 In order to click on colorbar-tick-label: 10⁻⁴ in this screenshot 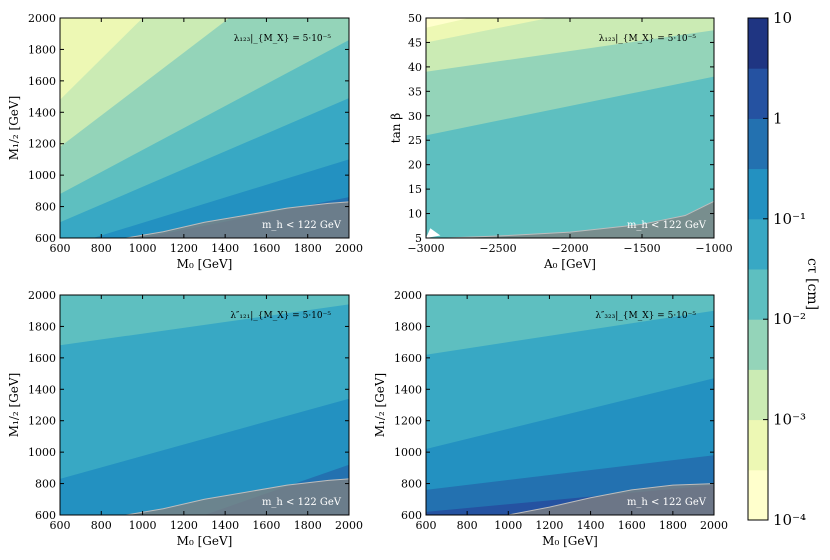, I will do `click(789, 520)`.